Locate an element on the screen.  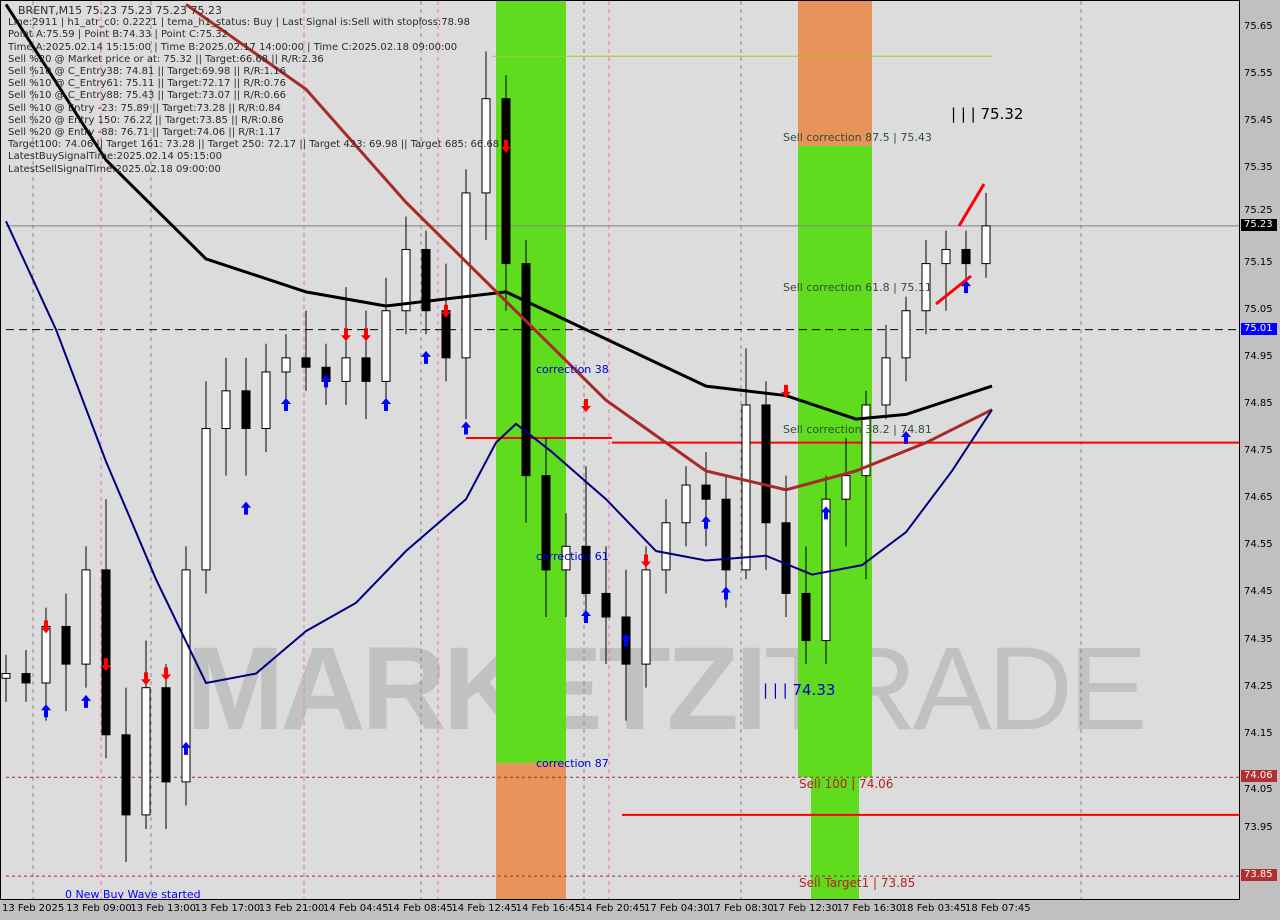
annotation-point-b: | | | 74.33 is located at coordinates (799, 690).